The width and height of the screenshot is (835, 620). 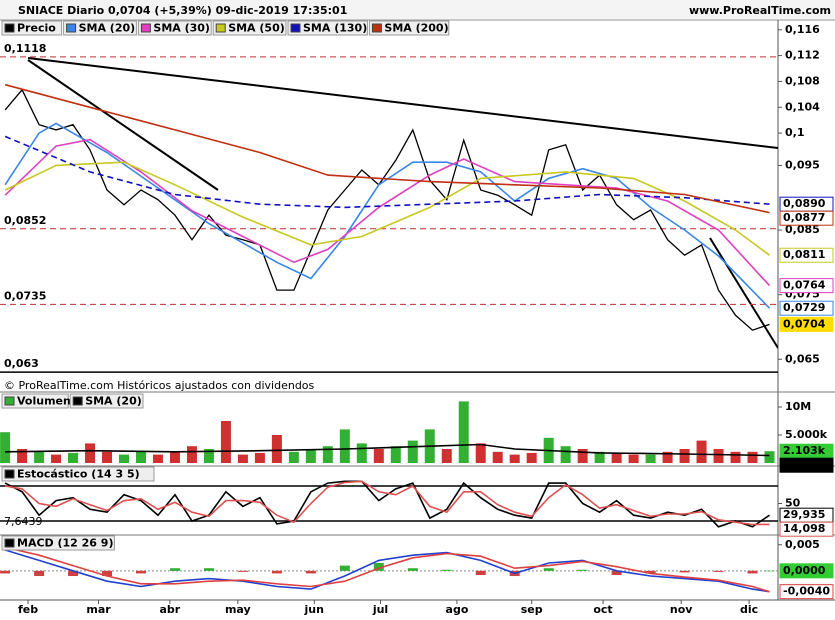 I want to click on x-tick-label: oct, so click(x=602, y=609).